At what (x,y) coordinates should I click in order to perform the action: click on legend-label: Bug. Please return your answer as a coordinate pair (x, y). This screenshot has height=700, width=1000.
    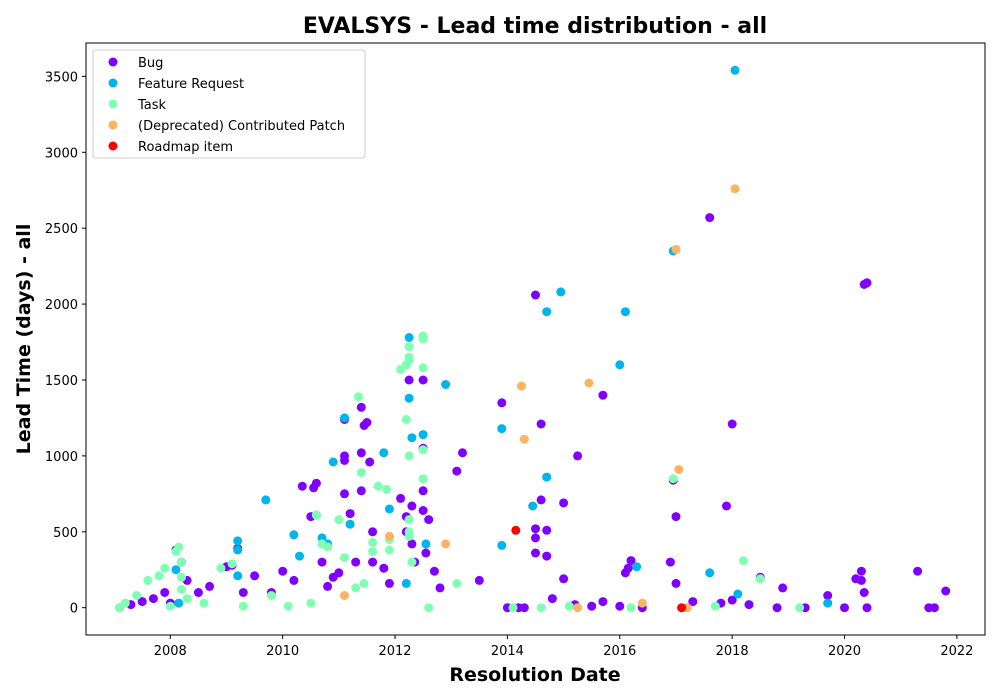
    Looking at the image, I should click on (150, 63).